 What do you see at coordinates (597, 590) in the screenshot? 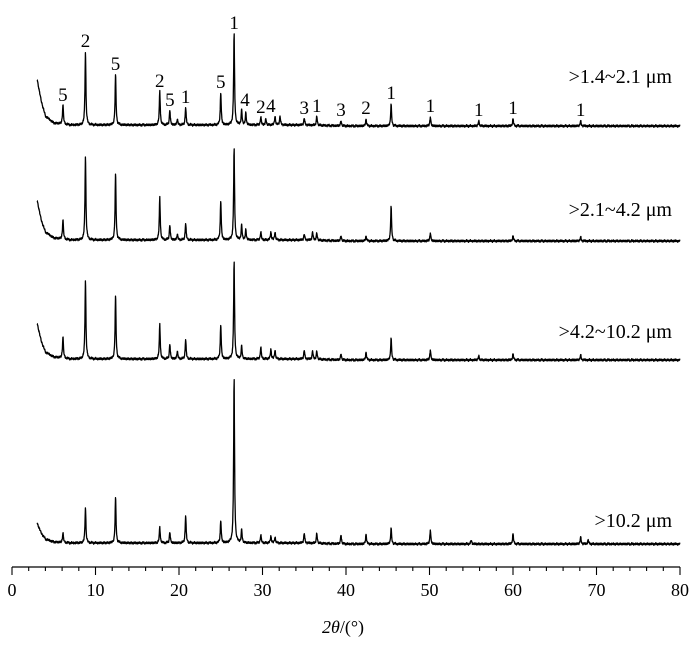
I see `x-tick-label: 70` at bounding box center [597, 590].